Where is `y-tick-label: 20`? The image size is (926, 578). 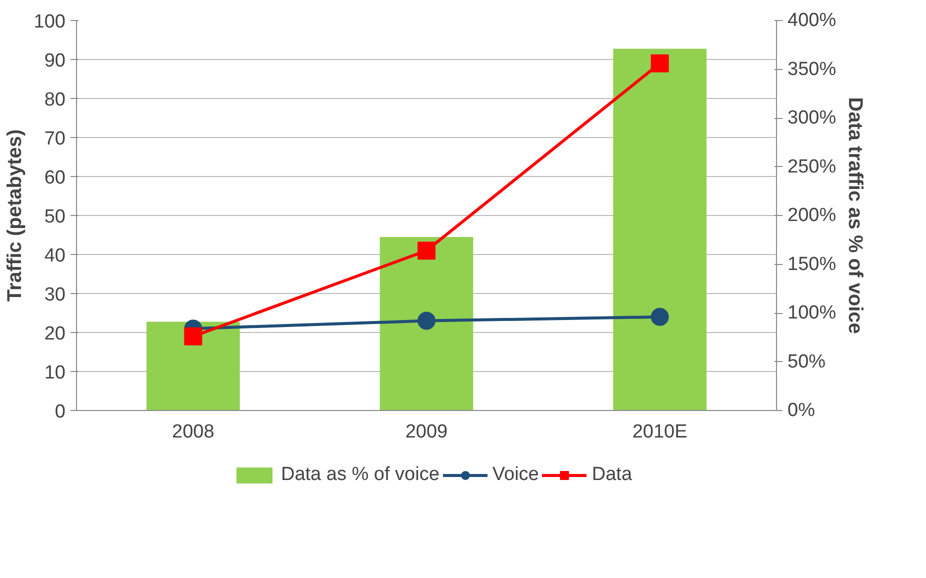 y-tick-label: 20 is located at coordinates (55, 334).